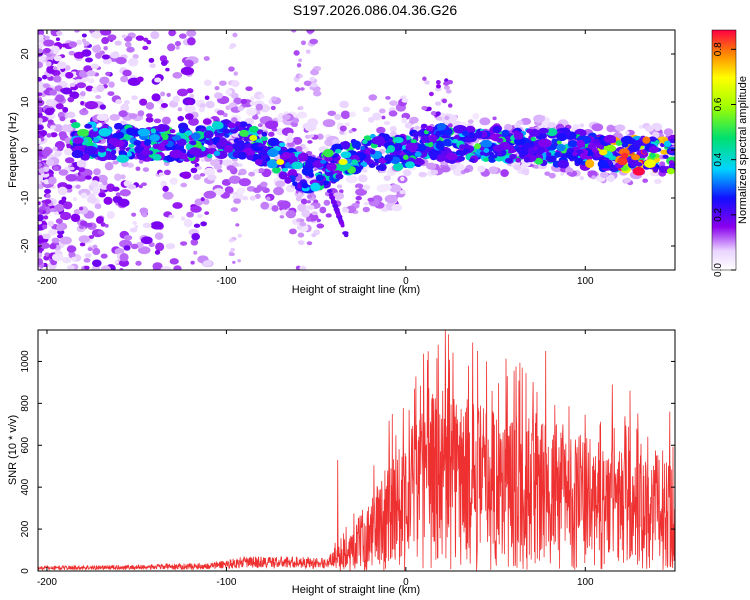 Image resolution: width=750 pixels, height=600 pixels. I want to click on spectrogram-xlabel: Height of straight line (km), so click(356, 290).